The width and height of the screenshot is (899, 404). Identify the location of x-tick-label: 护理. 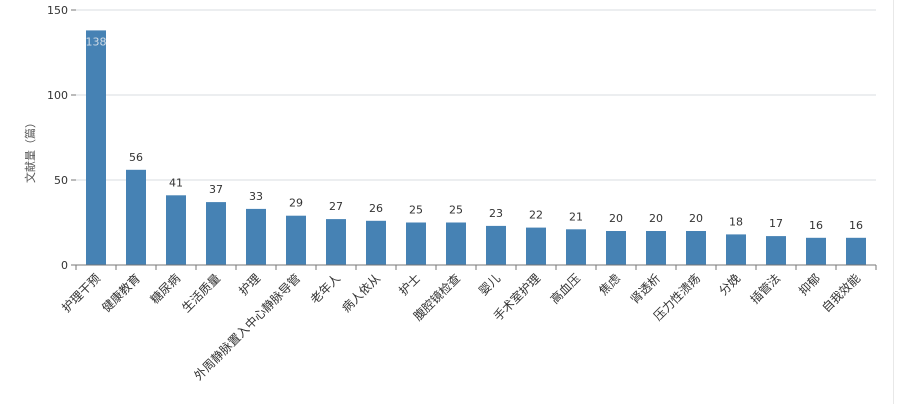
(249, 284).